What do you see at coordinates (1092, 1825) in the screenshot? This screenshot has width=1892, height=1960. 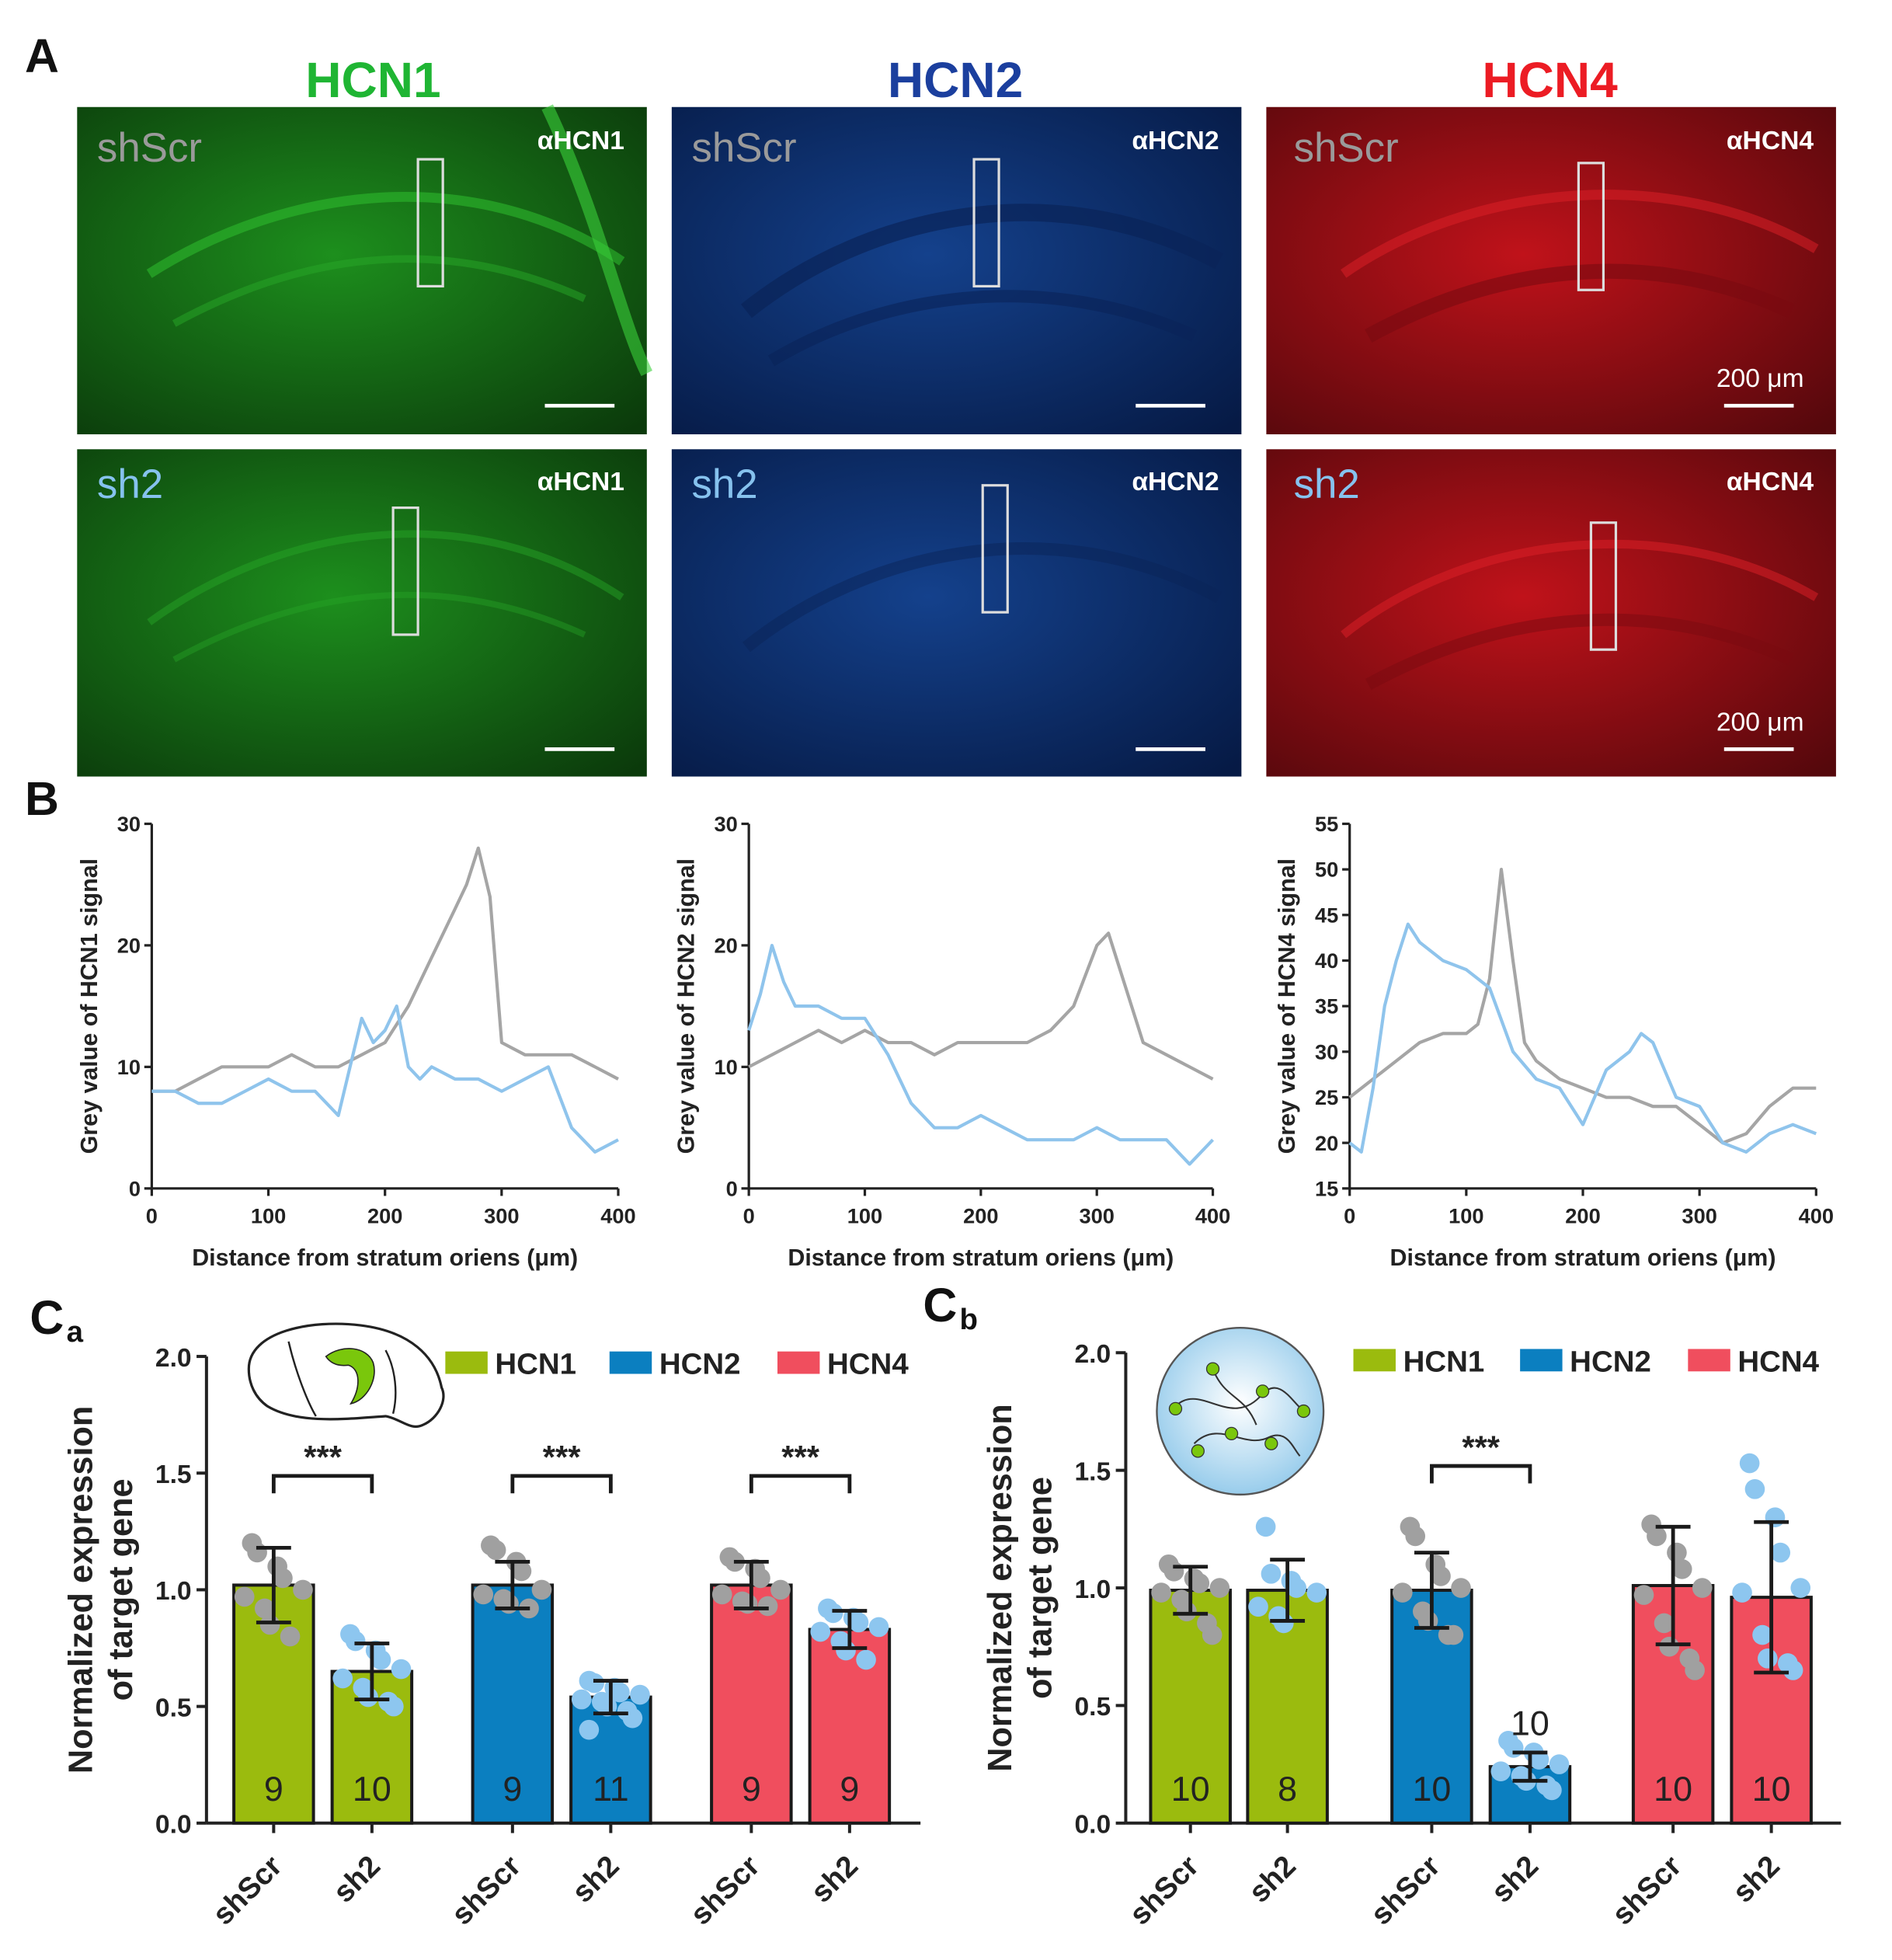 I see `y-tick-label: 0.0` at bounding box center [1092, 1825].